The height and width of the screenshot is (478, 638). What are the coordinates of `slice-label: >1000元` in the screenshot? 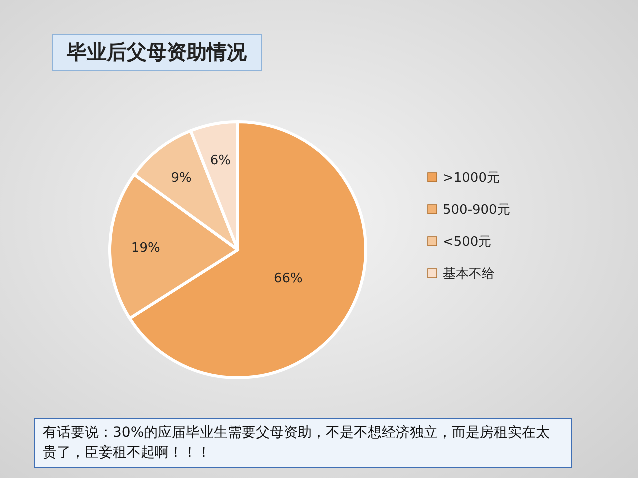 It's located at (471, 178).